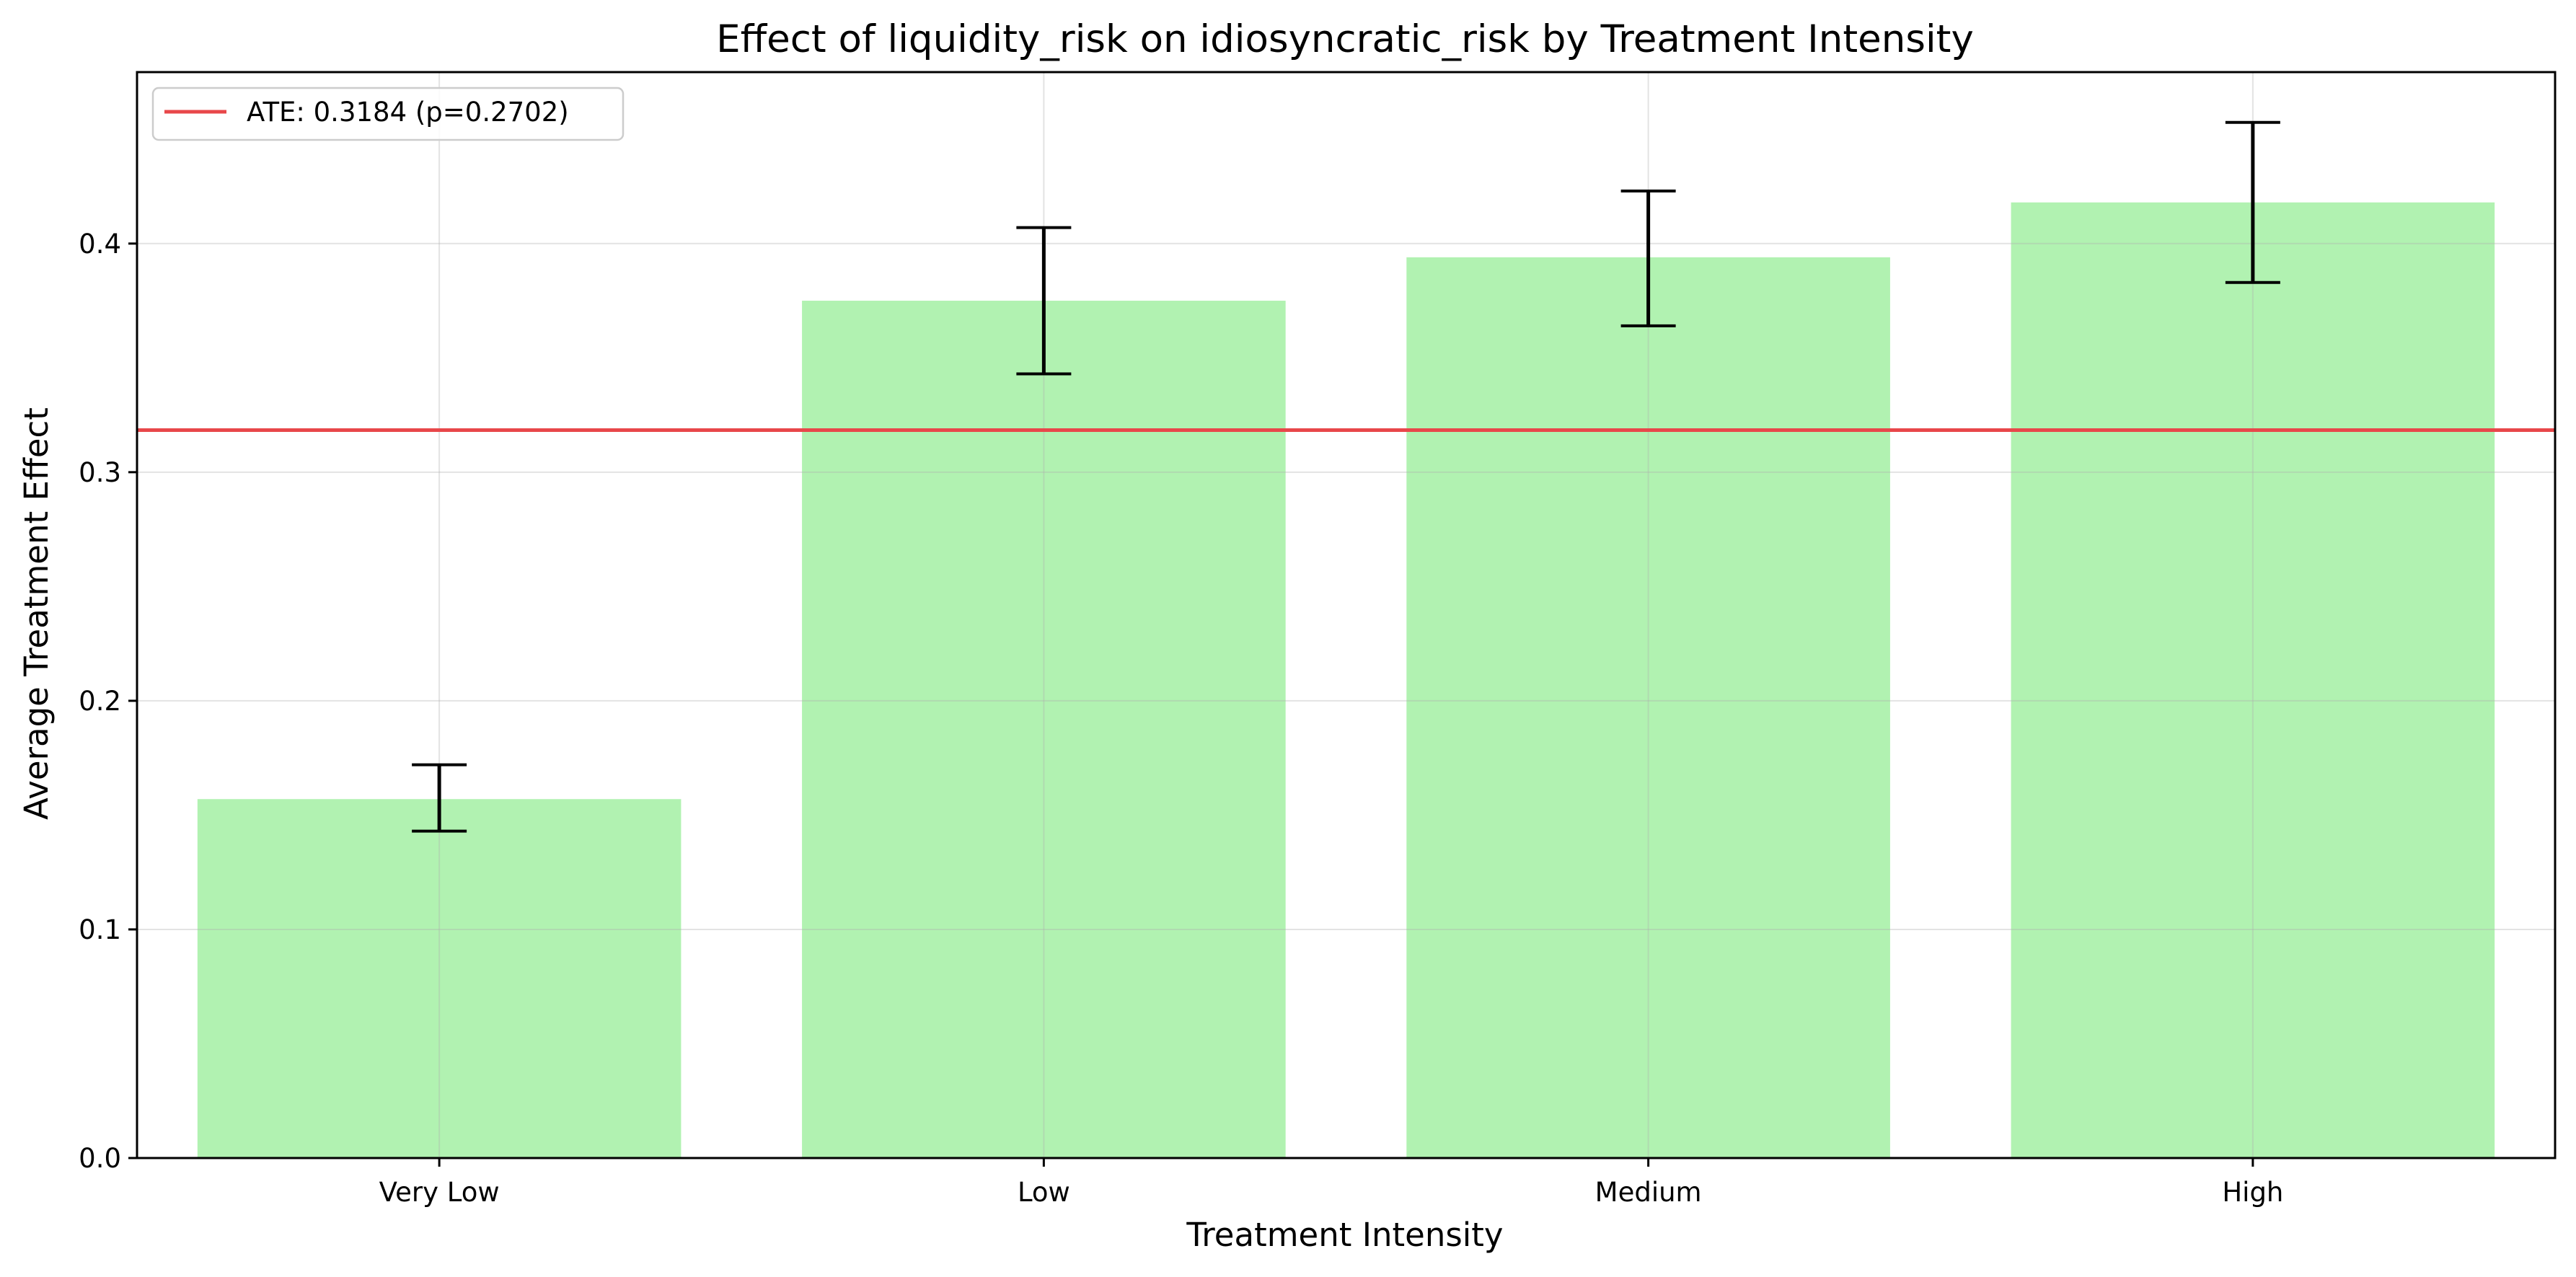 This screenshot has width=2576, height=1277. What do you see at coordinates (1344, 1235) in the screenshot?
I see `x-axis-label: Treatment Intensity` at bounding box center [1344, 1235].